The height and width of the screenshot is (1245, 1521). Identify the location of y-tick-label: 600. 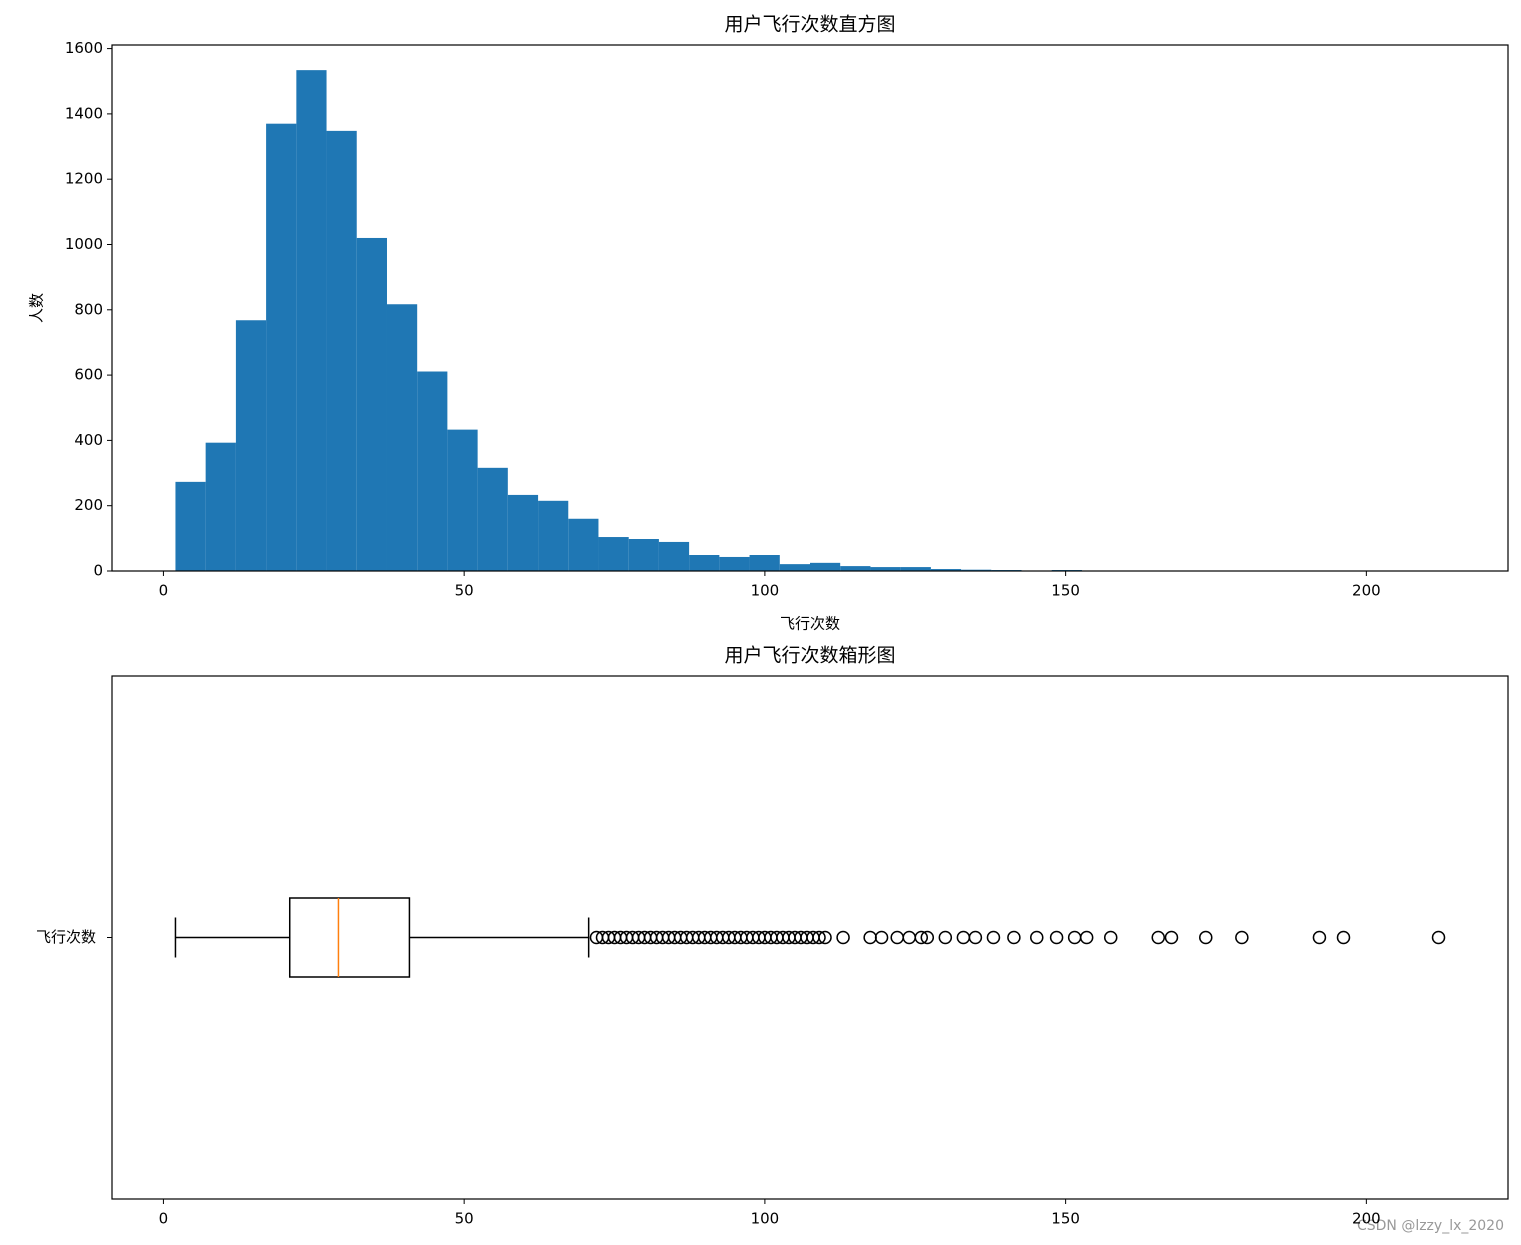
(88, 375).